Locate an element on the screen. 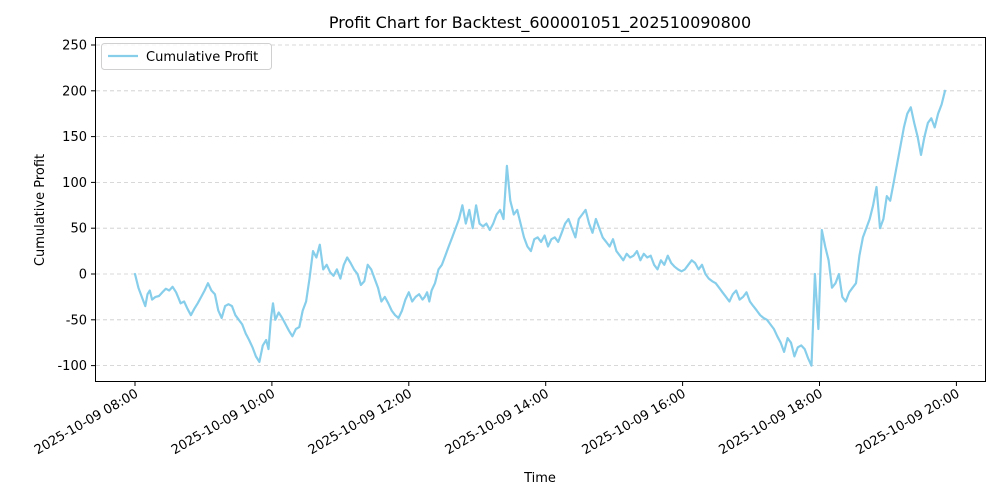 This screenshot has height=504, width=1000. svg-text: 0 is located at coordinates (83, 275).